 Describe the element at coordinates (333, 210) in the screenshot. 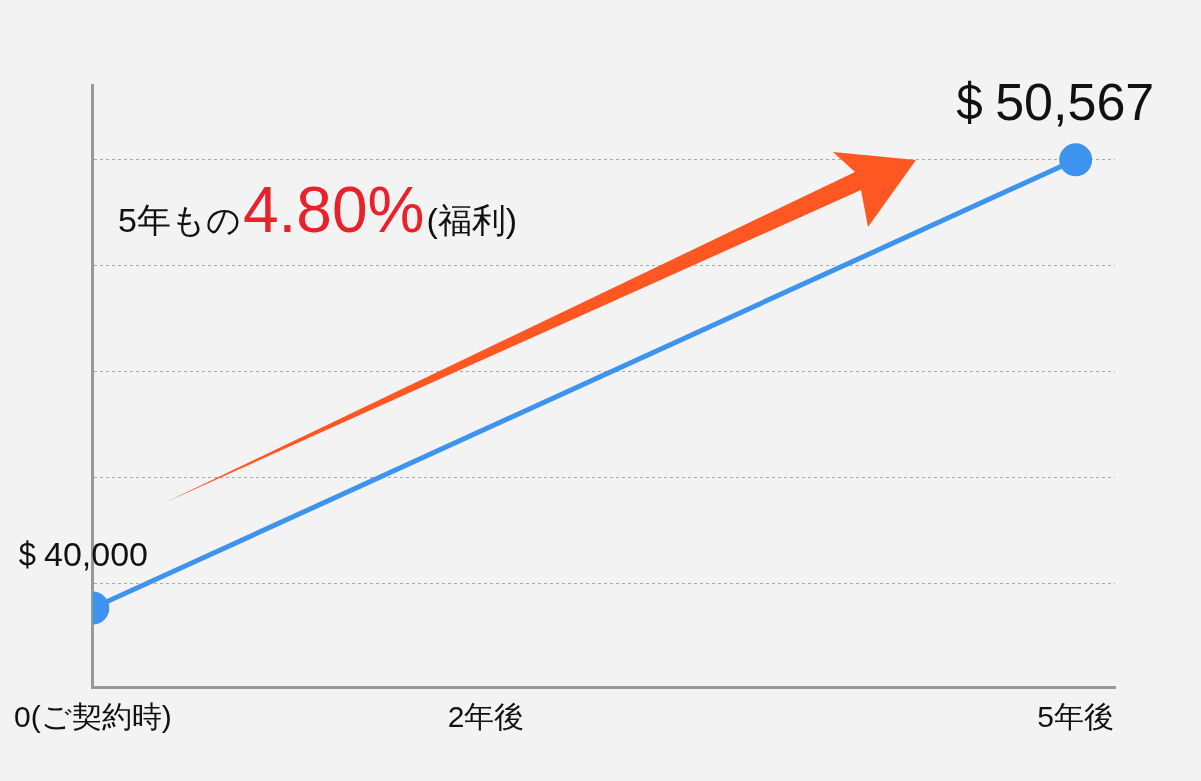

I see `annotation: 4.80%` at that location.